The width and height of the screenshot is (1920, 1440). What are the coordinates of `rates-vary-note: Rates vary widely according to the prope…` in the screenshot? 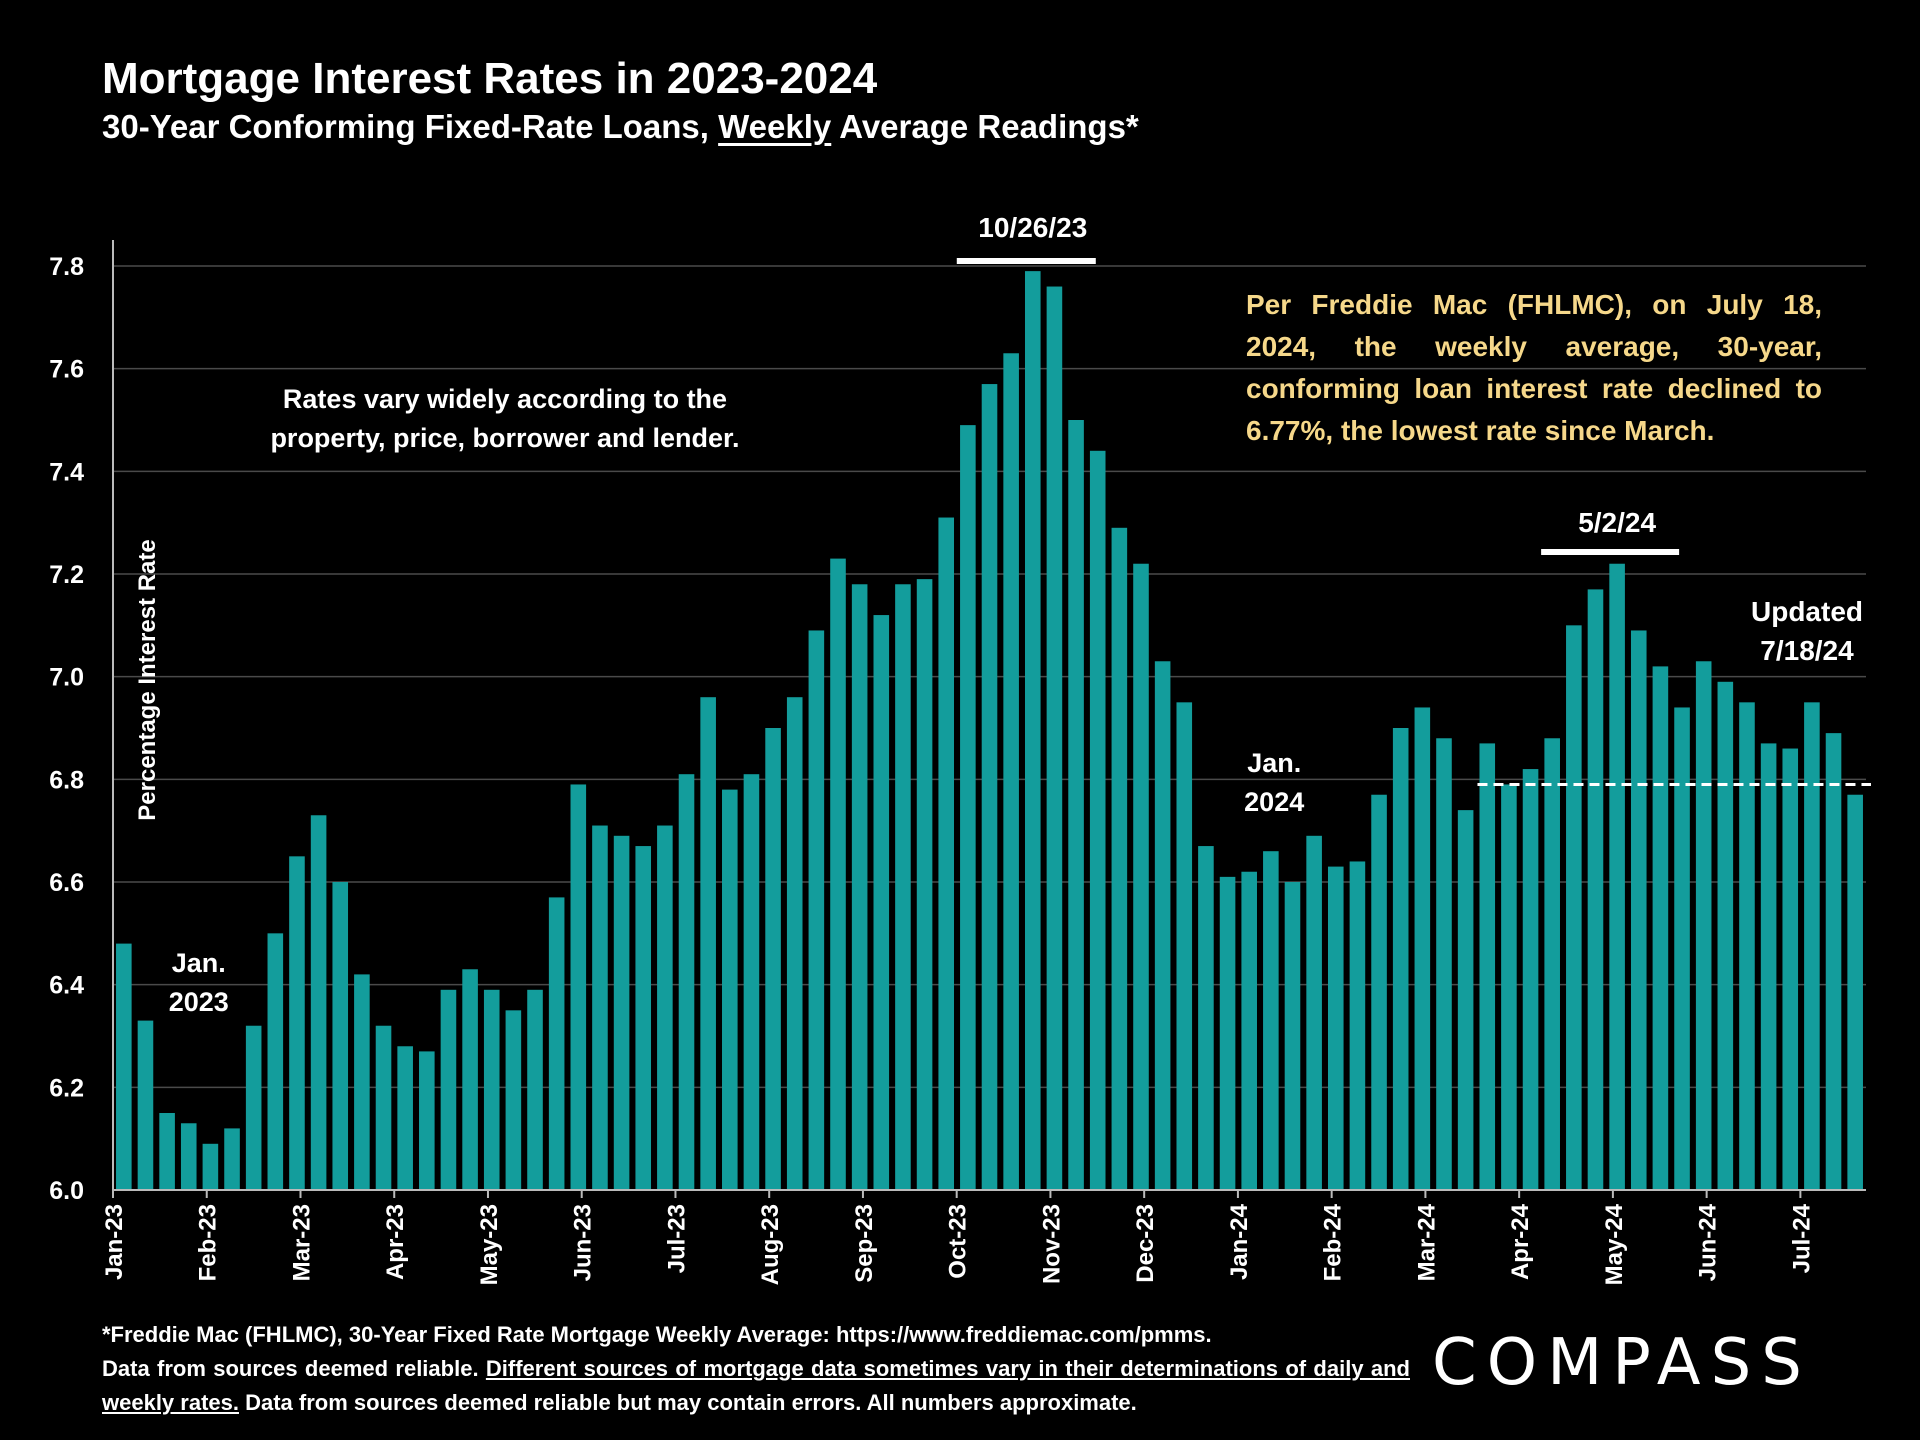 It's located at (505, 418).